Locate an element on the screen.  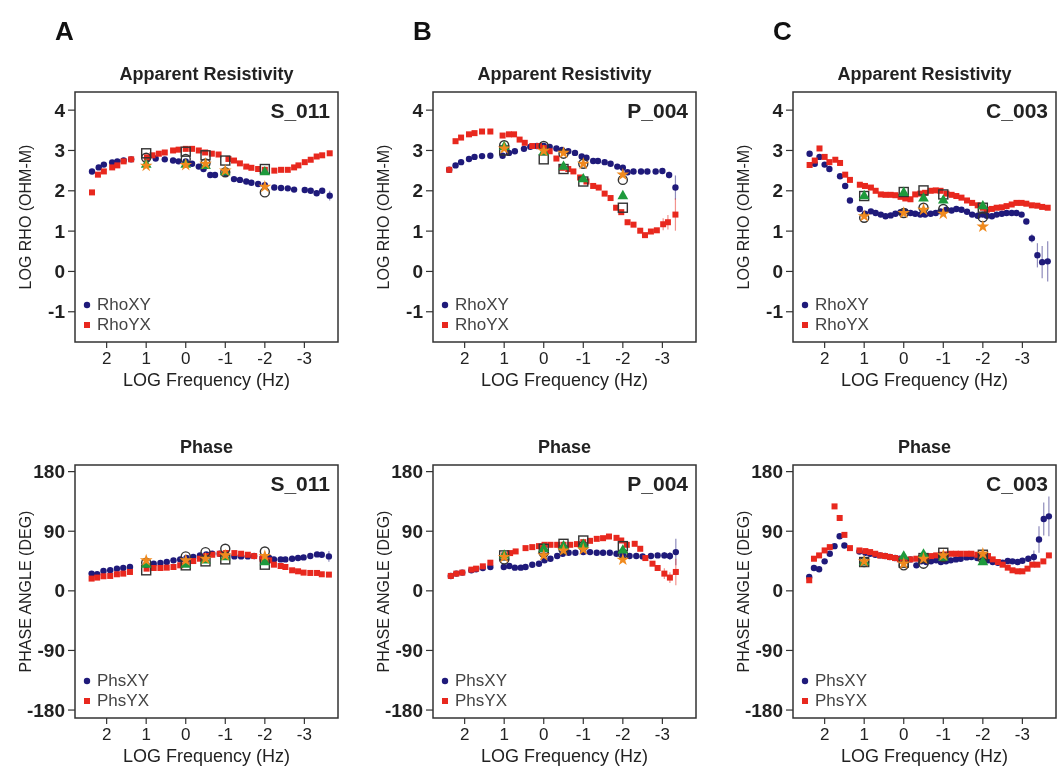
text: B is located at coordinates (422, 31).